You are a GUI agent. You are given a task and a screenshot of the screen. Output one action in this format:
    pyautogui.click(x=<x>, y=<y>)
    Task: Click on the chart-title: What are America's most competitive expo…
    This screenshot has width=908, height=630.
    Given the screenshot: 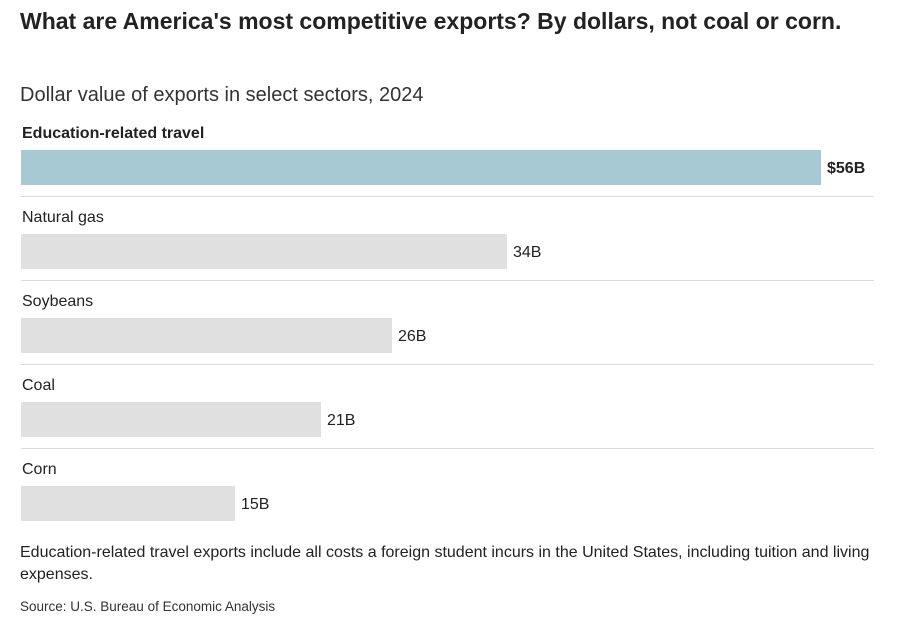 What is the action you would take?
    pyautogui.click(x=431, y=21)
    